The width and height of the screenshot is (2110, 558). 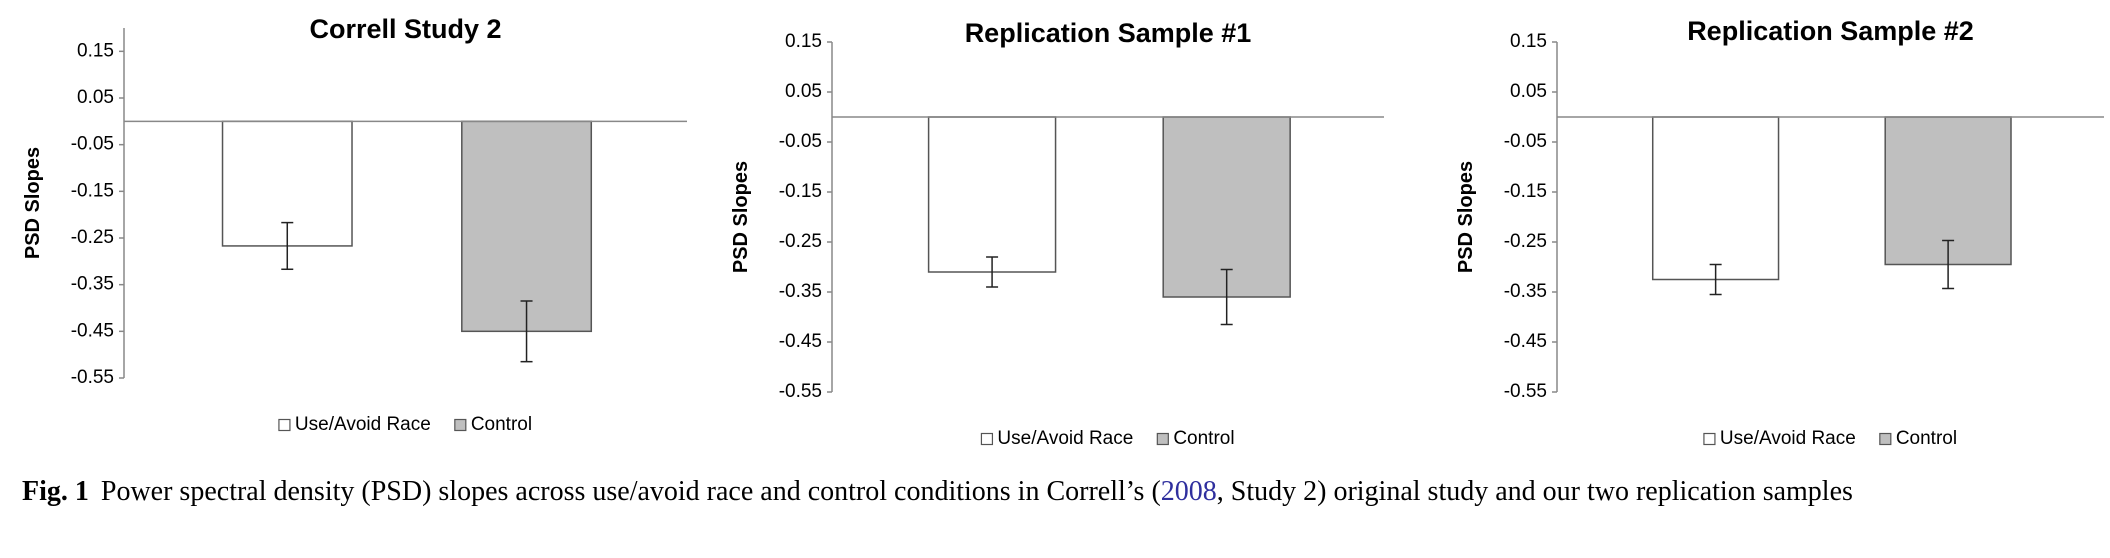 I want to click on caption-link: 2008, so click(x=1188, y=491).